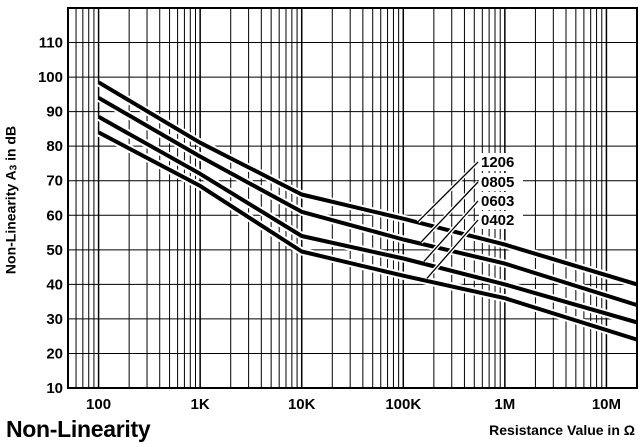  I want to click on legend-label-1206: 1206, so click(497, 162).